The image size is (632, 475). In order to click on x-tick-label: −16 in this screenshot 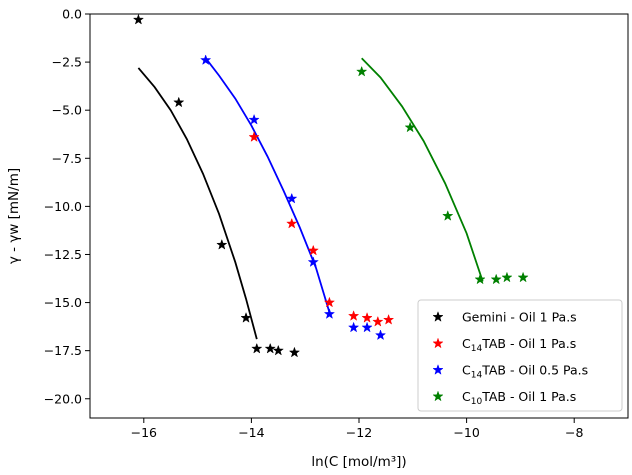, I will do `click(144, 432)`.